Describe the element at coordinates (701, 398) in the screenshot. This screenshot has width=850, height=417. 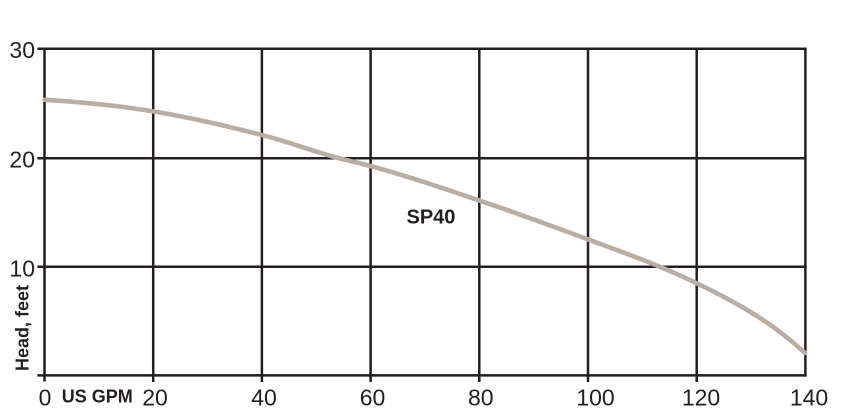
I see `svg-text: 120` at that location.